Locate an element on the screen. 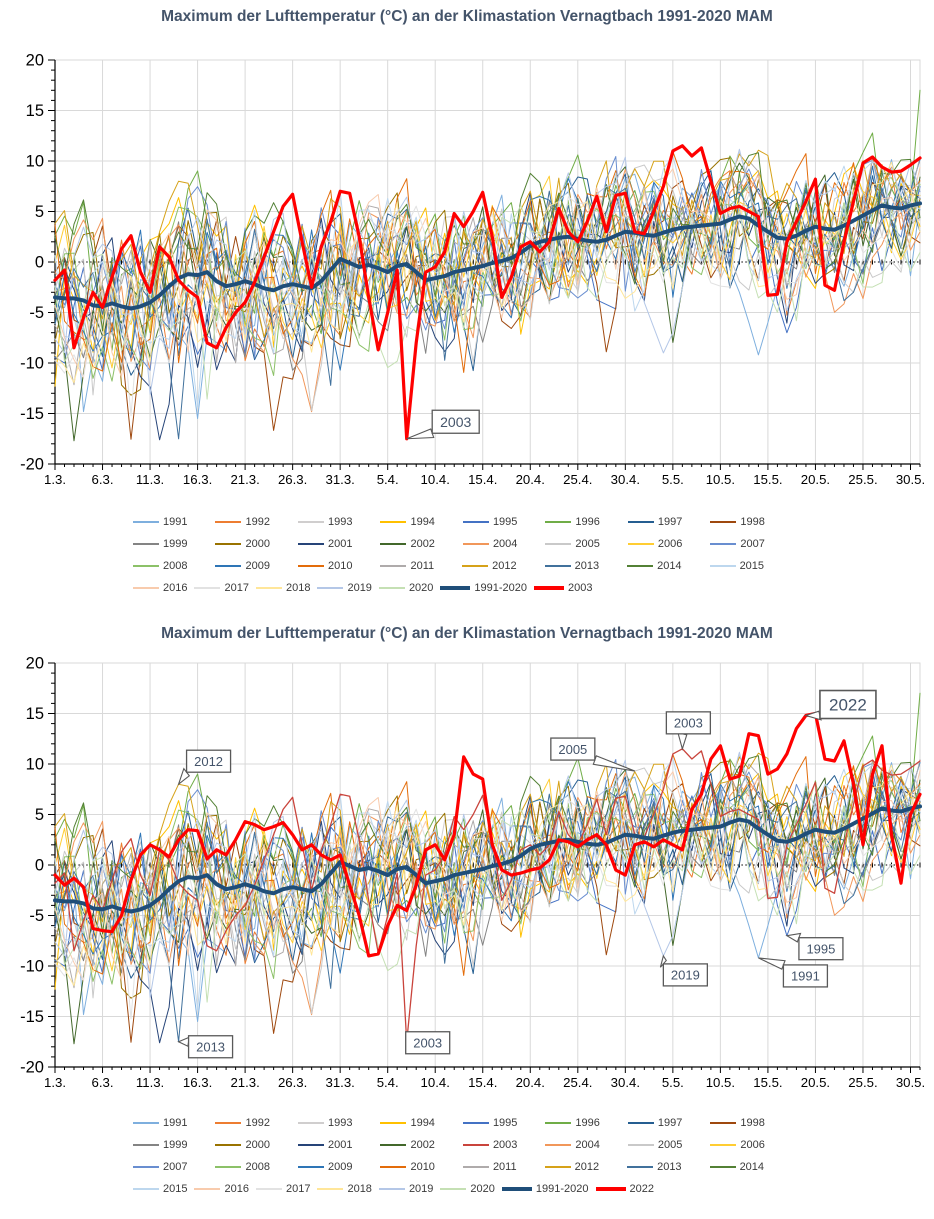  legend-swatch-2009 is located at coordinates (228, 566).